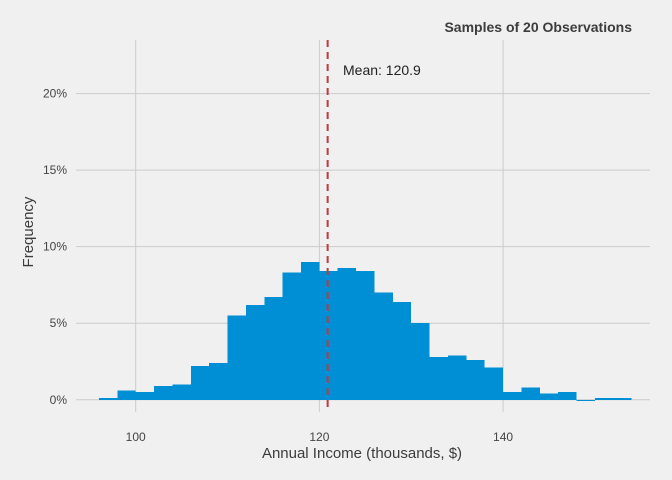 This screenshot has height=480, width=672. What do you see at coordinates (362, 453) in the screenshot?
I see `x-axis-title: Annual Income (thousands, $)` at bounding box center [362, 453].